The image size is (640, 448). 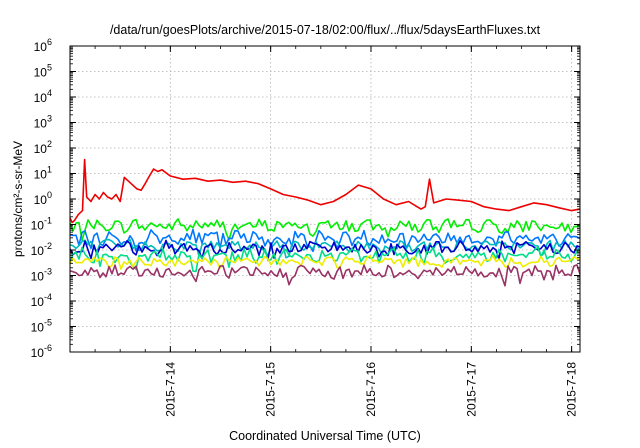 I want to click on x-tick-label: 2015-7-15, so click(x=271, y=389).